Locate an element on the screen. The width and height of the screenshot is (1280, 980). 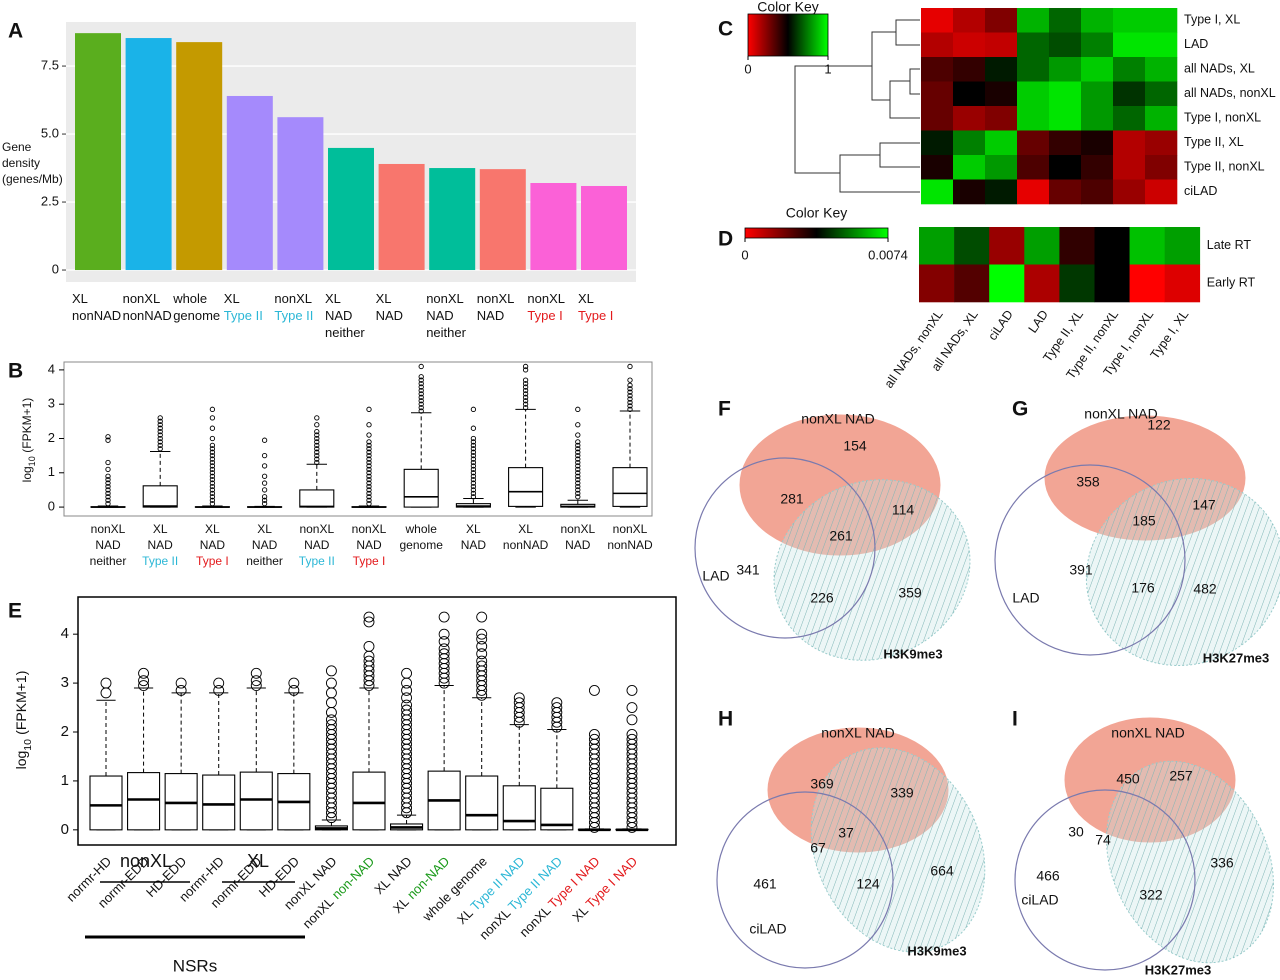
region-count: 67 is located at coordinates (818, 848).